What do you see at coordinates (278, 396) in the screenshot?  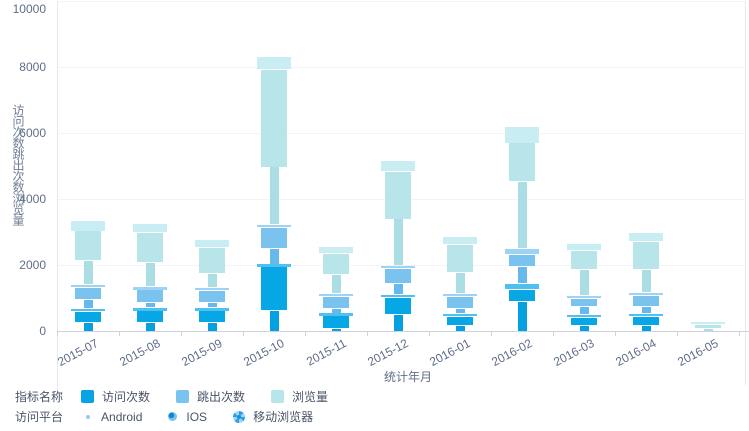 I see `legend-swatch-icon` at bounding box center [278, 396].